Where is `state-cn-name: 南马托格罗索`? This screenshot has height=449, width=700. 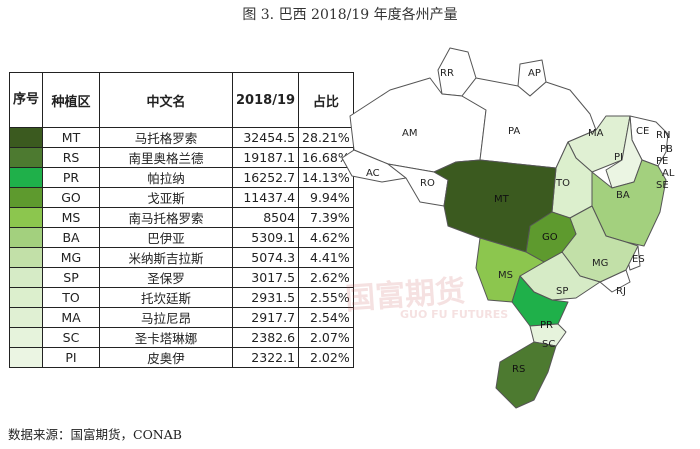 state-cn-name: 南马托格罗索 is located at coordinates (166, 217).